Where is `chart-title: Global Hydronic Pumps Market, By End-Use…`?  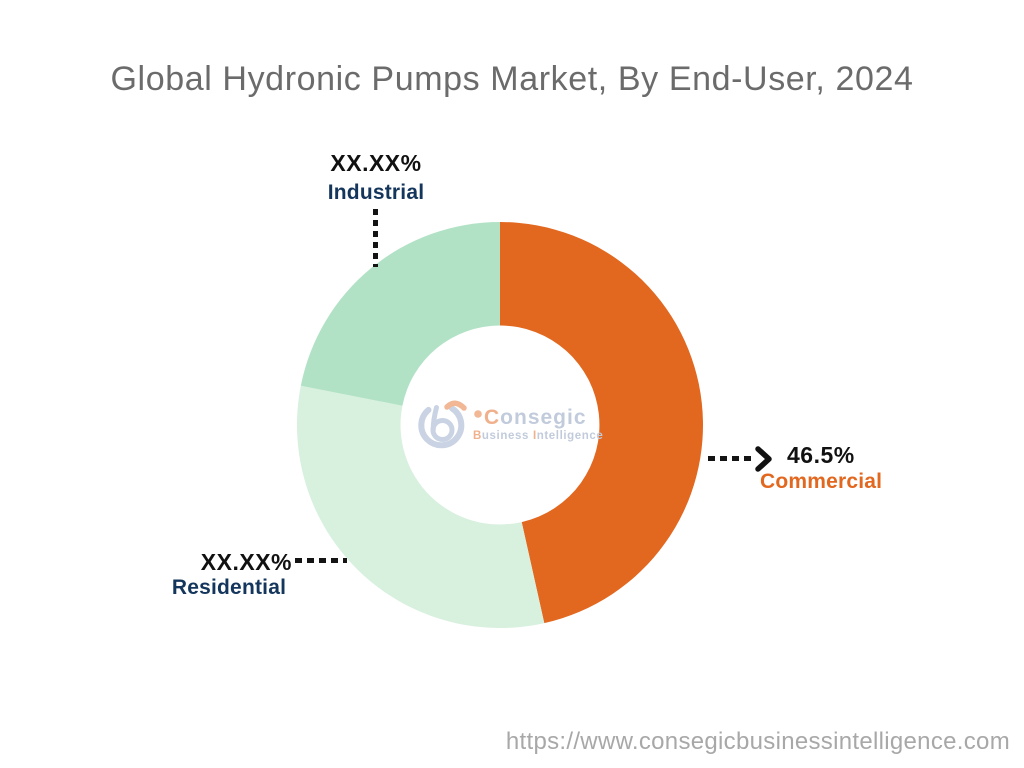 chart-title: Global Hydronic Pumps Market, By End-Use… is located at coordinates (512, 79).